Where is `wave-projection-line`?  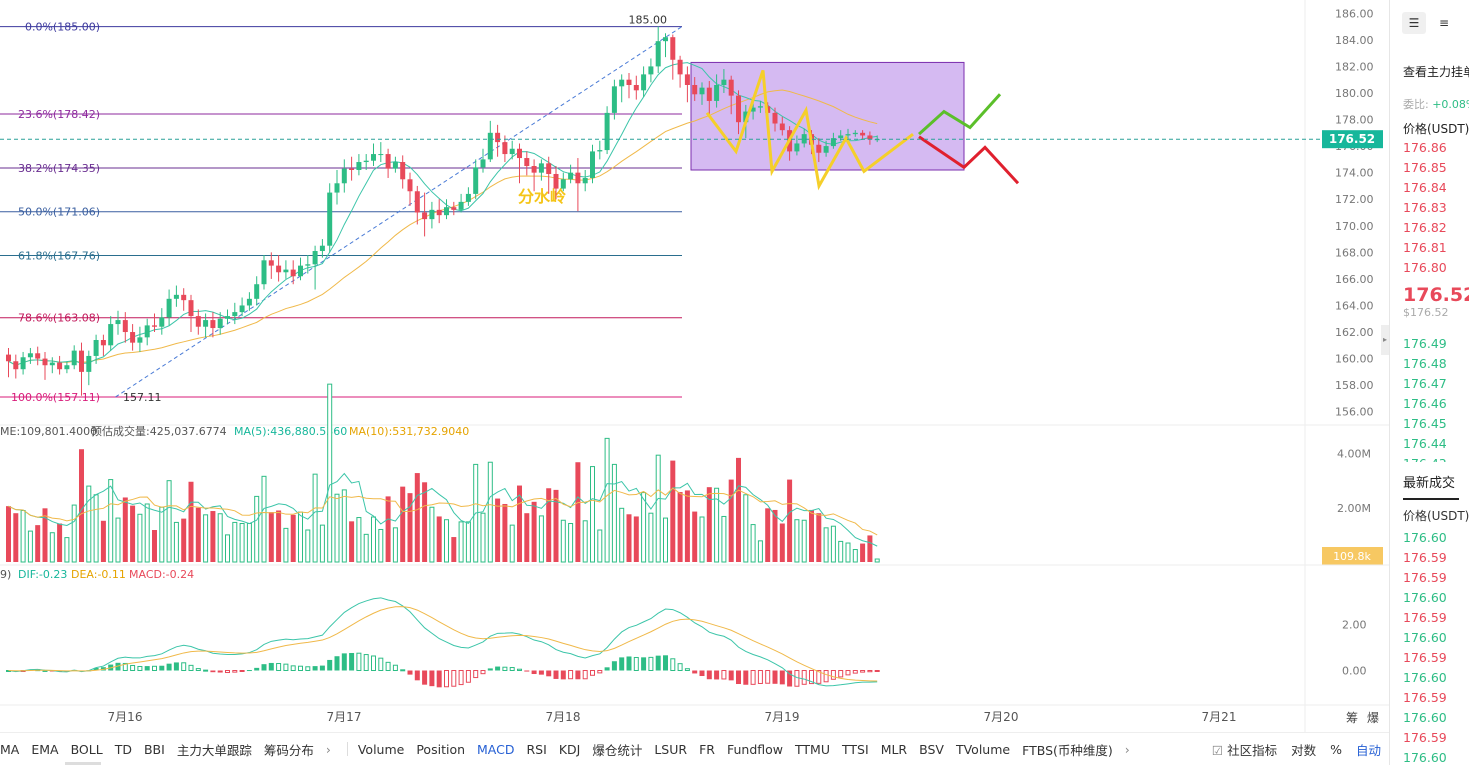 wave-projection-line is located at coordinates (809, 130).